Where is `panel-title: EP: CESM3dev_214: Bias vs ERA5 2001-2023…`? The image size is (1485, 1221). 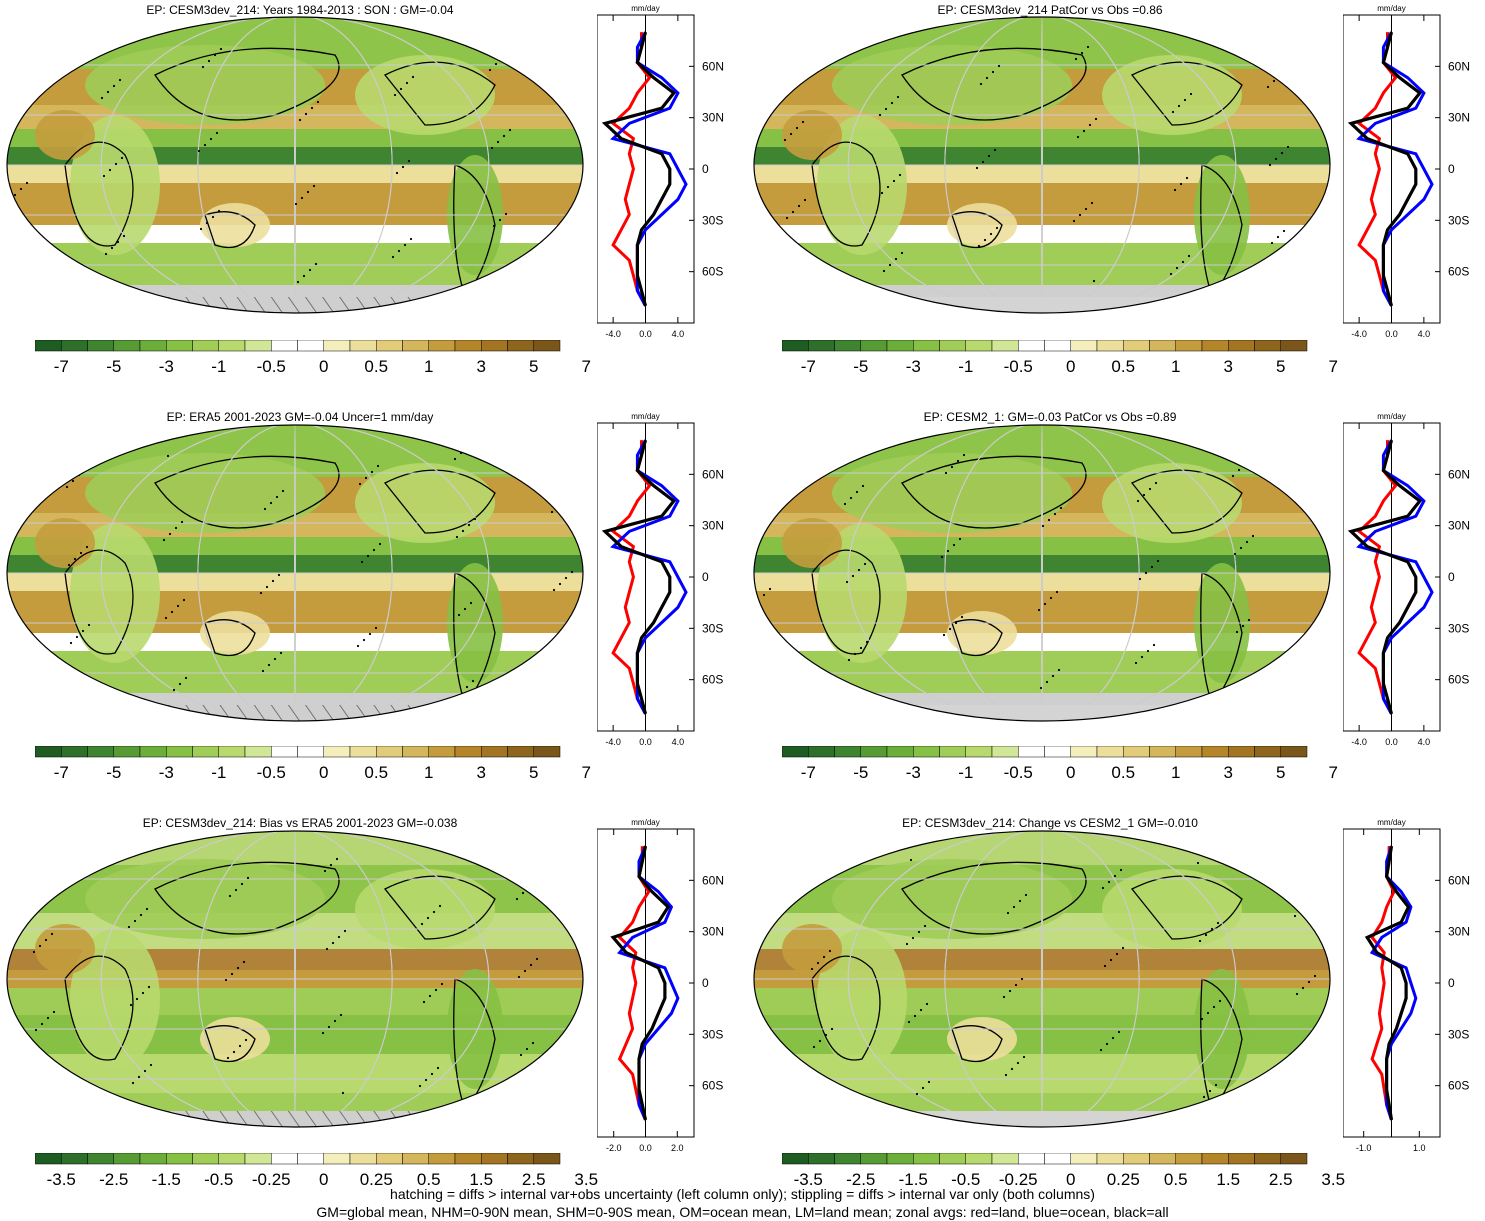
panel-title: EP: CESM3dev_214: Bias vs ERA5 2001-2023… is located at coordinates (300, 823).